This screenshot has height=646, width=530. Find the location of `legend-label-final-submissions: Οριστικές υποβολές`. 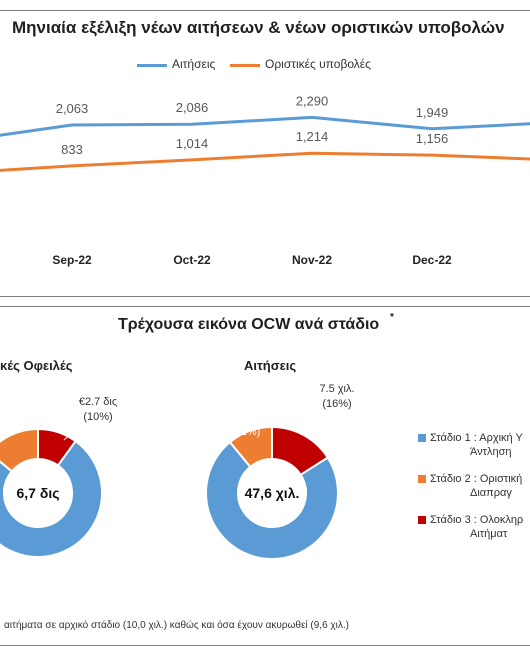

legend-label-final-submissions: Οριστικές υποβολές is located at coordinates (318, 64).